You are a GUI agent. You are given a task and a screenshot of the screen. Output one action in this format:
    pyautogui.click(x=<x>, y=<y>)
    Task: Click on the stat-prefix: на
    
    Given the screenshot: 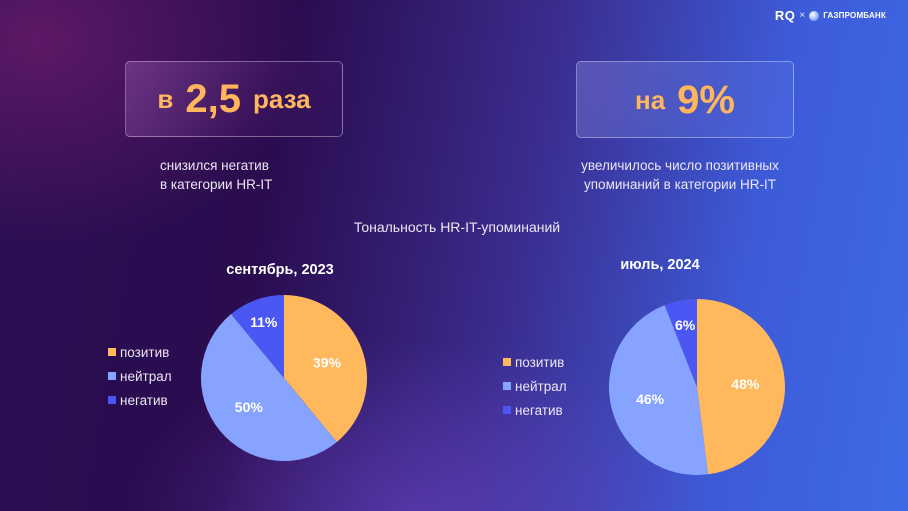 What is the action you would take?
    pyautogui.click(x=650, y=99)
    